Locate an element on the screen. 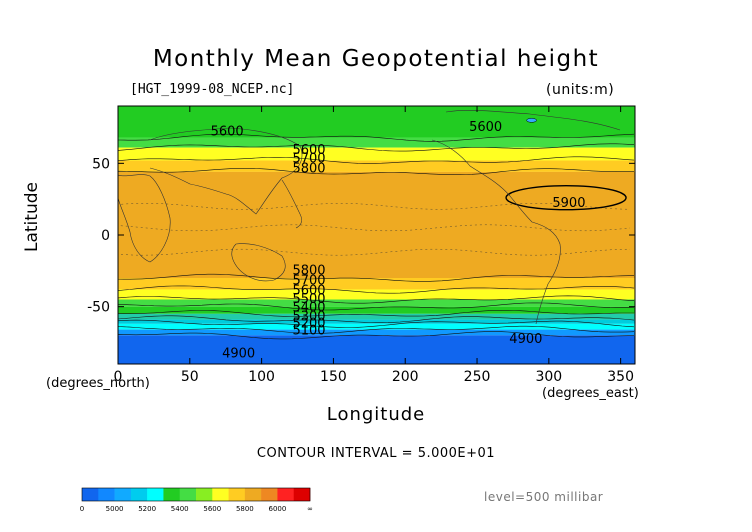 The height and width of the screenshot is (532, 752). x-tick-label-50: 50 is located at coordinates (190, 377).